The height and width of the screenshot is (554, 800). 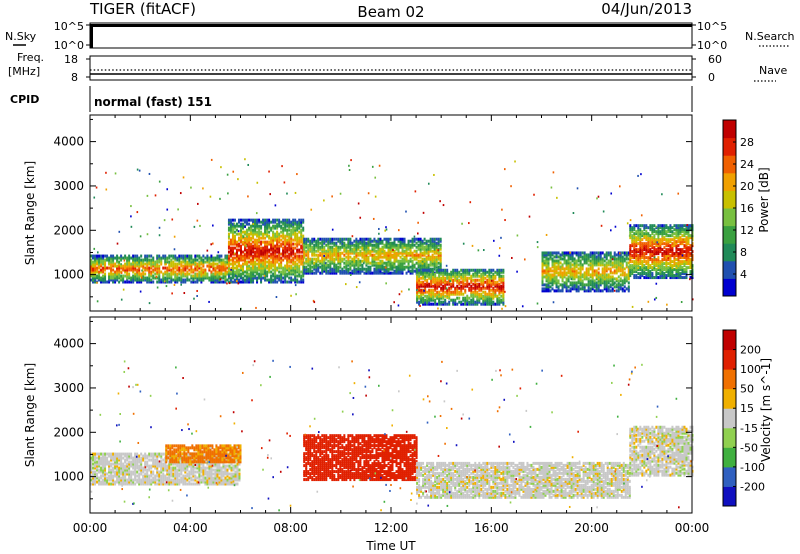 What do you see at coordinates (68, 142) in the screenshot?
I see `y-tick-label: 4000` at bounding box center [68, 142].